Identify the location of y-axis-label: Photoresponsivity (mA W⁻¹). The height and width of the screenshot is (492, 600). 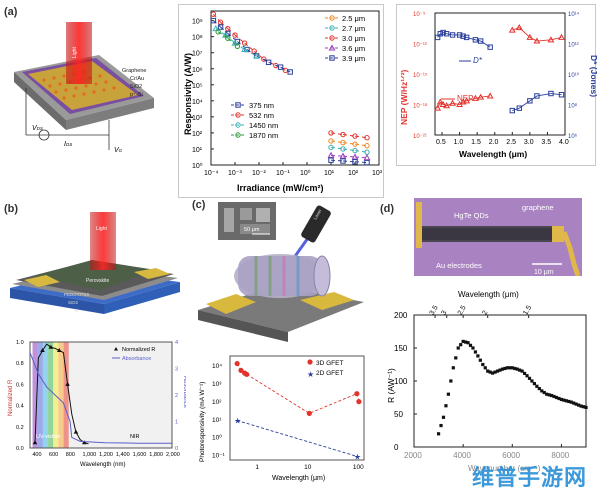
(202, 422).